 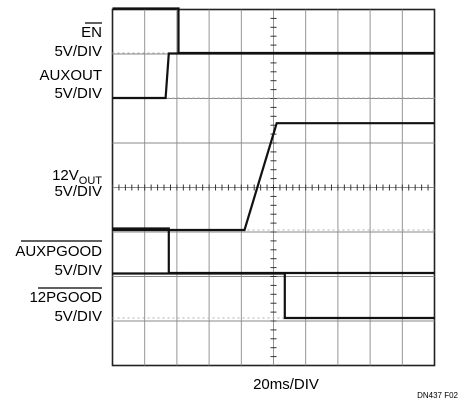 I want to click on trace-label-auxout: AUXOUT, so click(x=70, y=75).